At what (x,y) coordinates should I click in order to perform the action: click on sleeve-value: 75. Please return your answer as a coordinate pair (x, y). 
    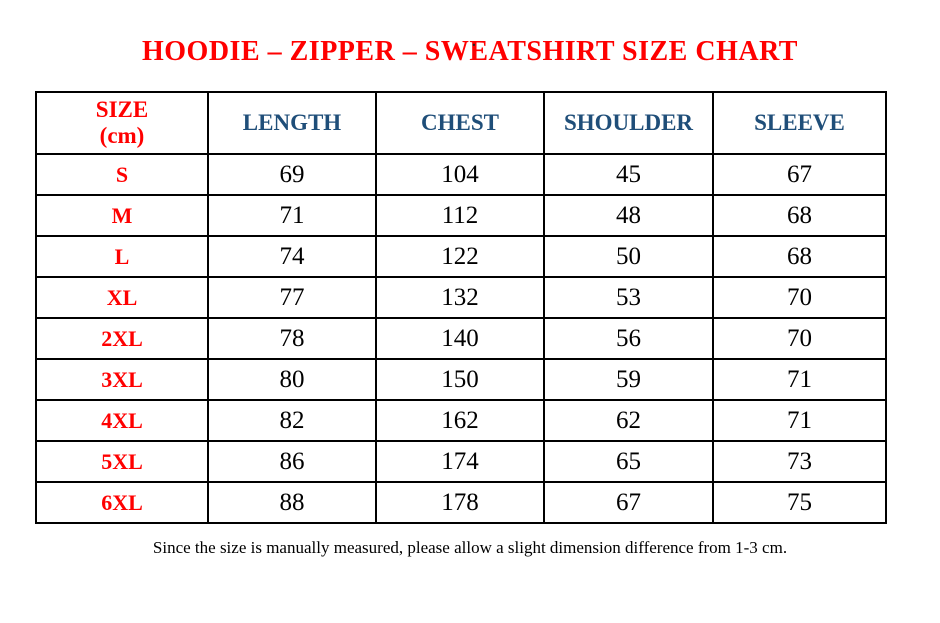
    Looking at the image, I should click on (799, 503).